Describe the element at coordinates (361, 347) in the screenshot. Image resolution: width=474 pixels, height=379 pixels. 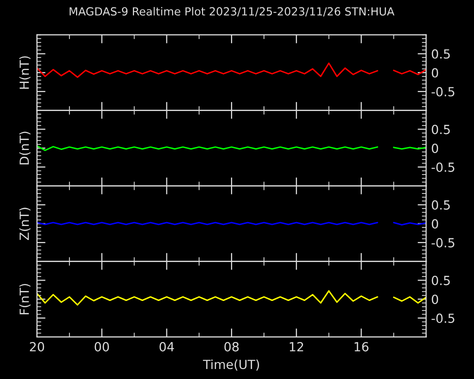
I see `x-tick-label: 16` at that location.